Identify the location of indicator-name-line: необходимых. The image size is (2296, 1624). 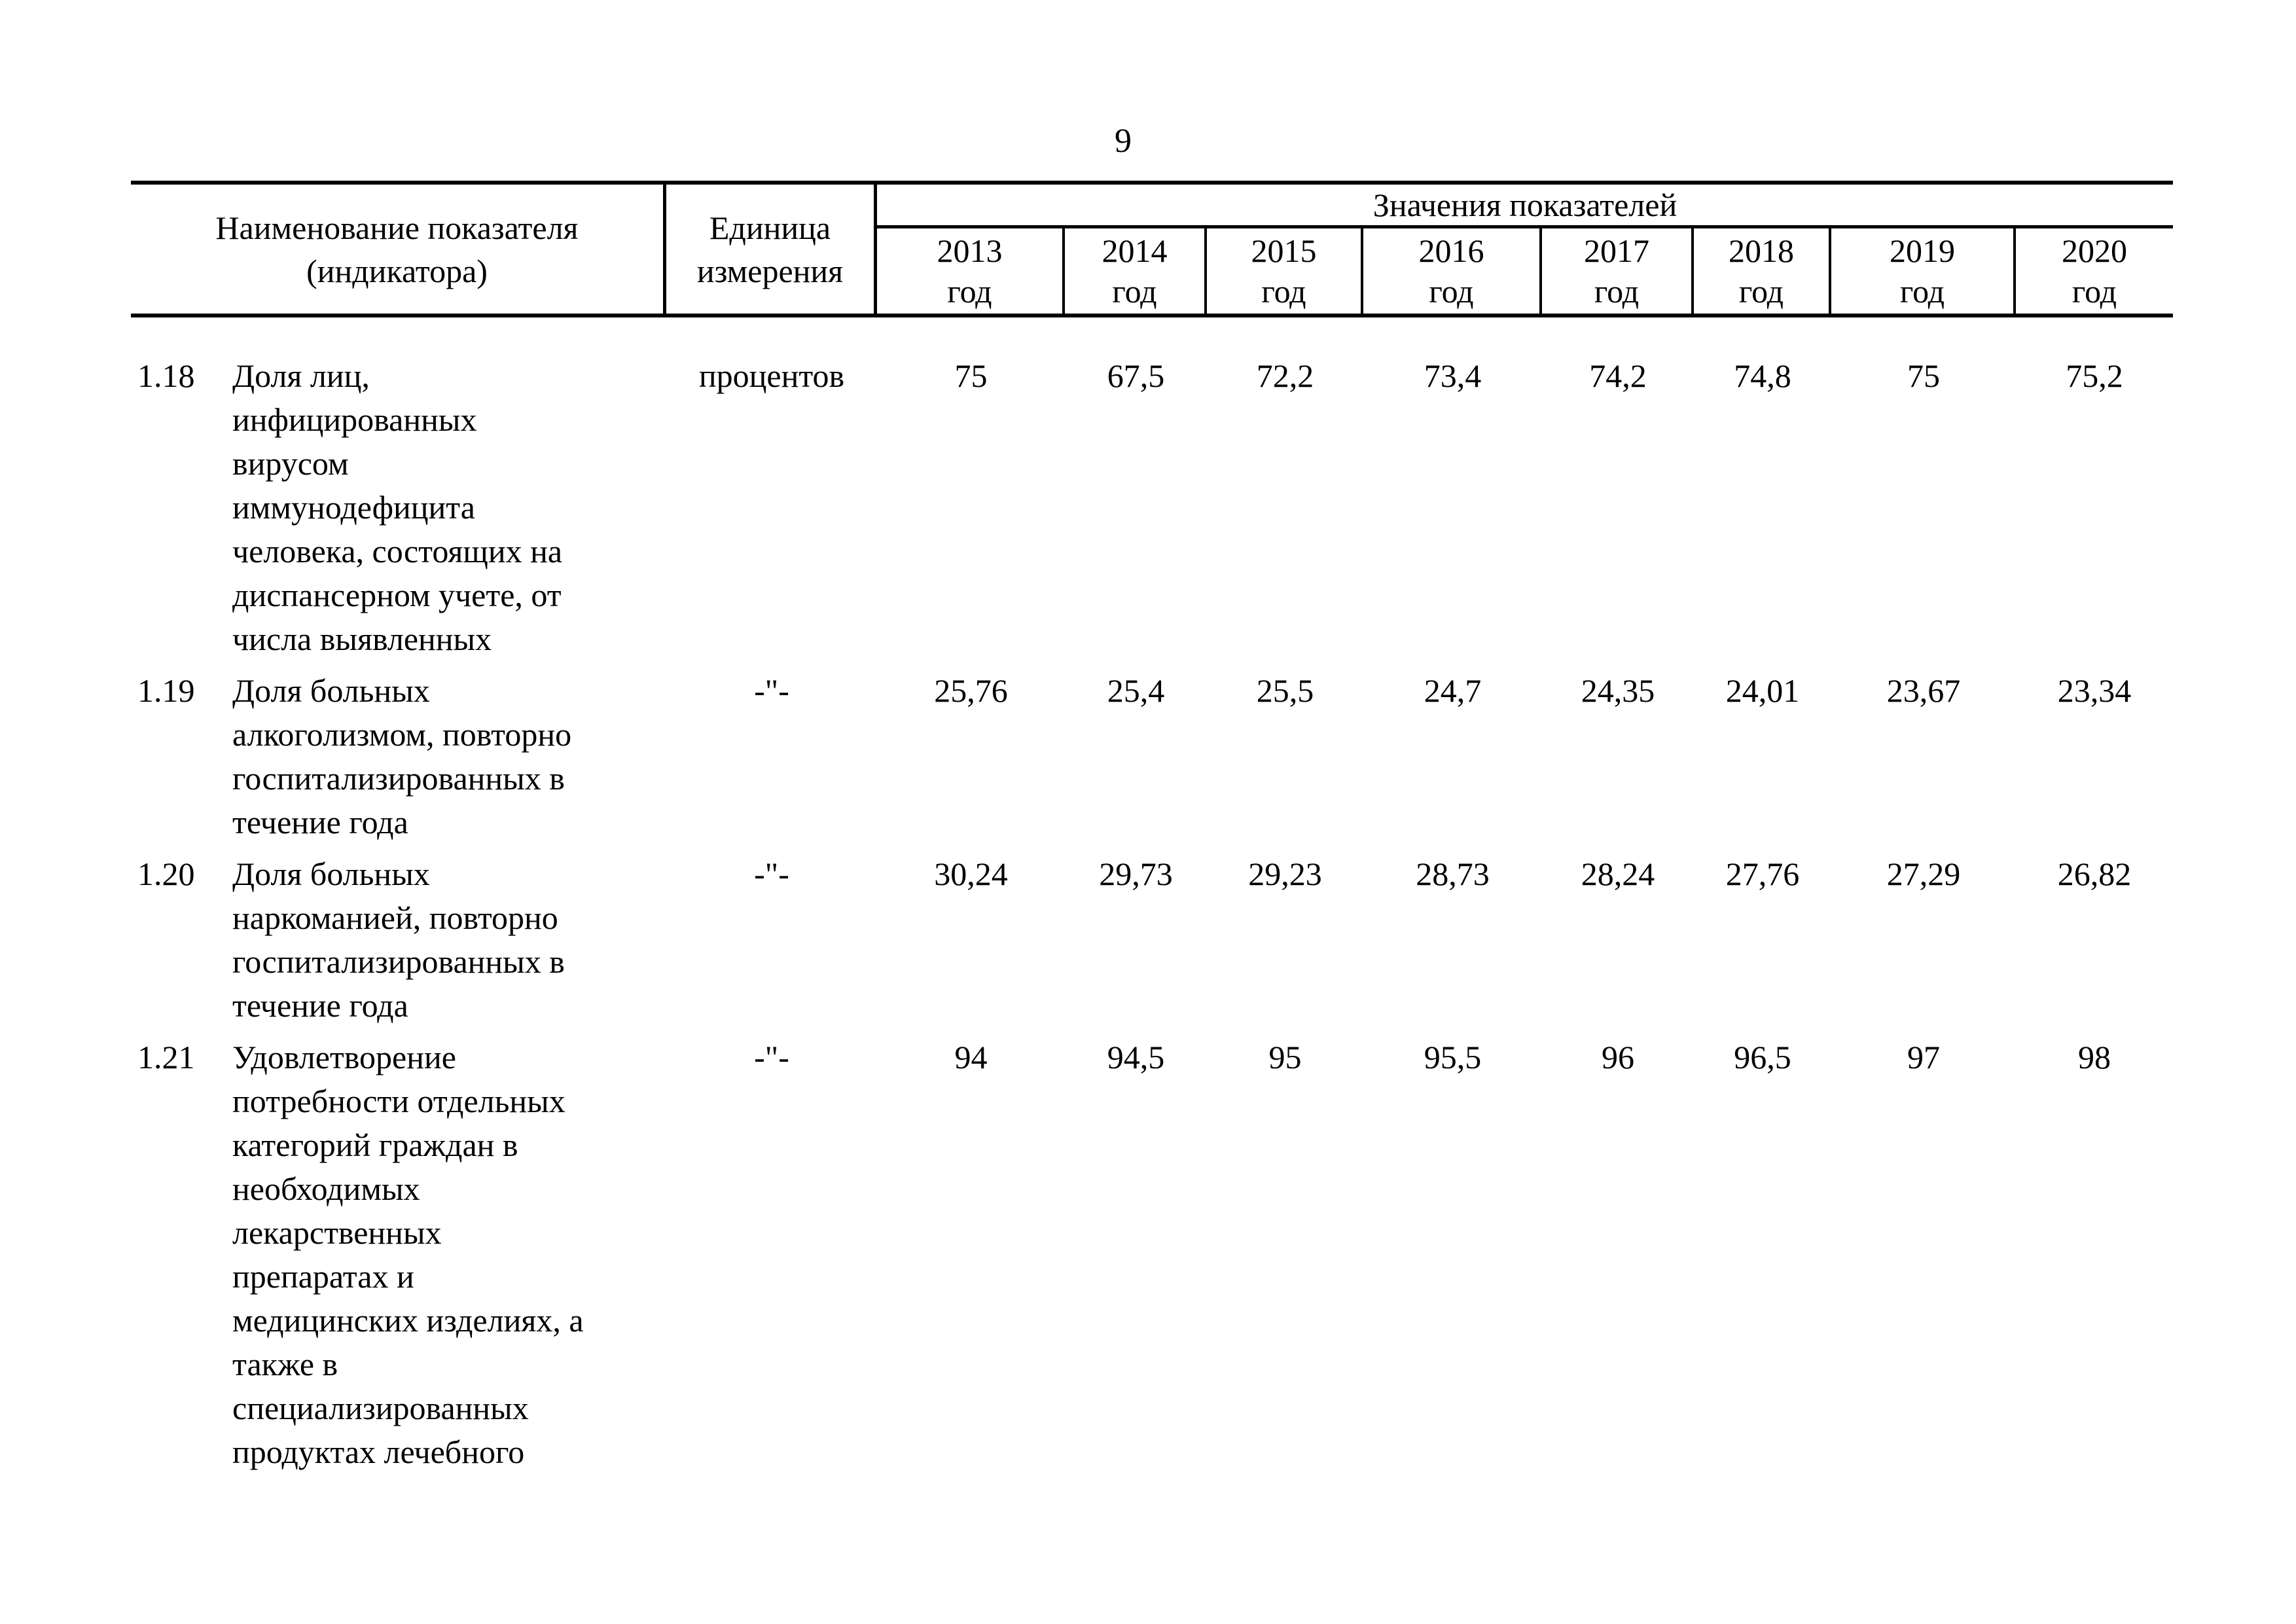
(326, 1188).